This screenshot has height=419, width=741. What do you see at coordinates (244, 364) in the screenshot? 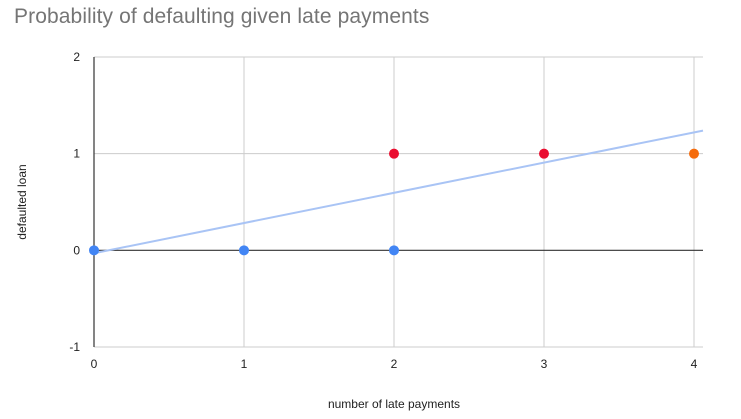
I see `x-tick-label: 1` at bounding box center [244, 364].